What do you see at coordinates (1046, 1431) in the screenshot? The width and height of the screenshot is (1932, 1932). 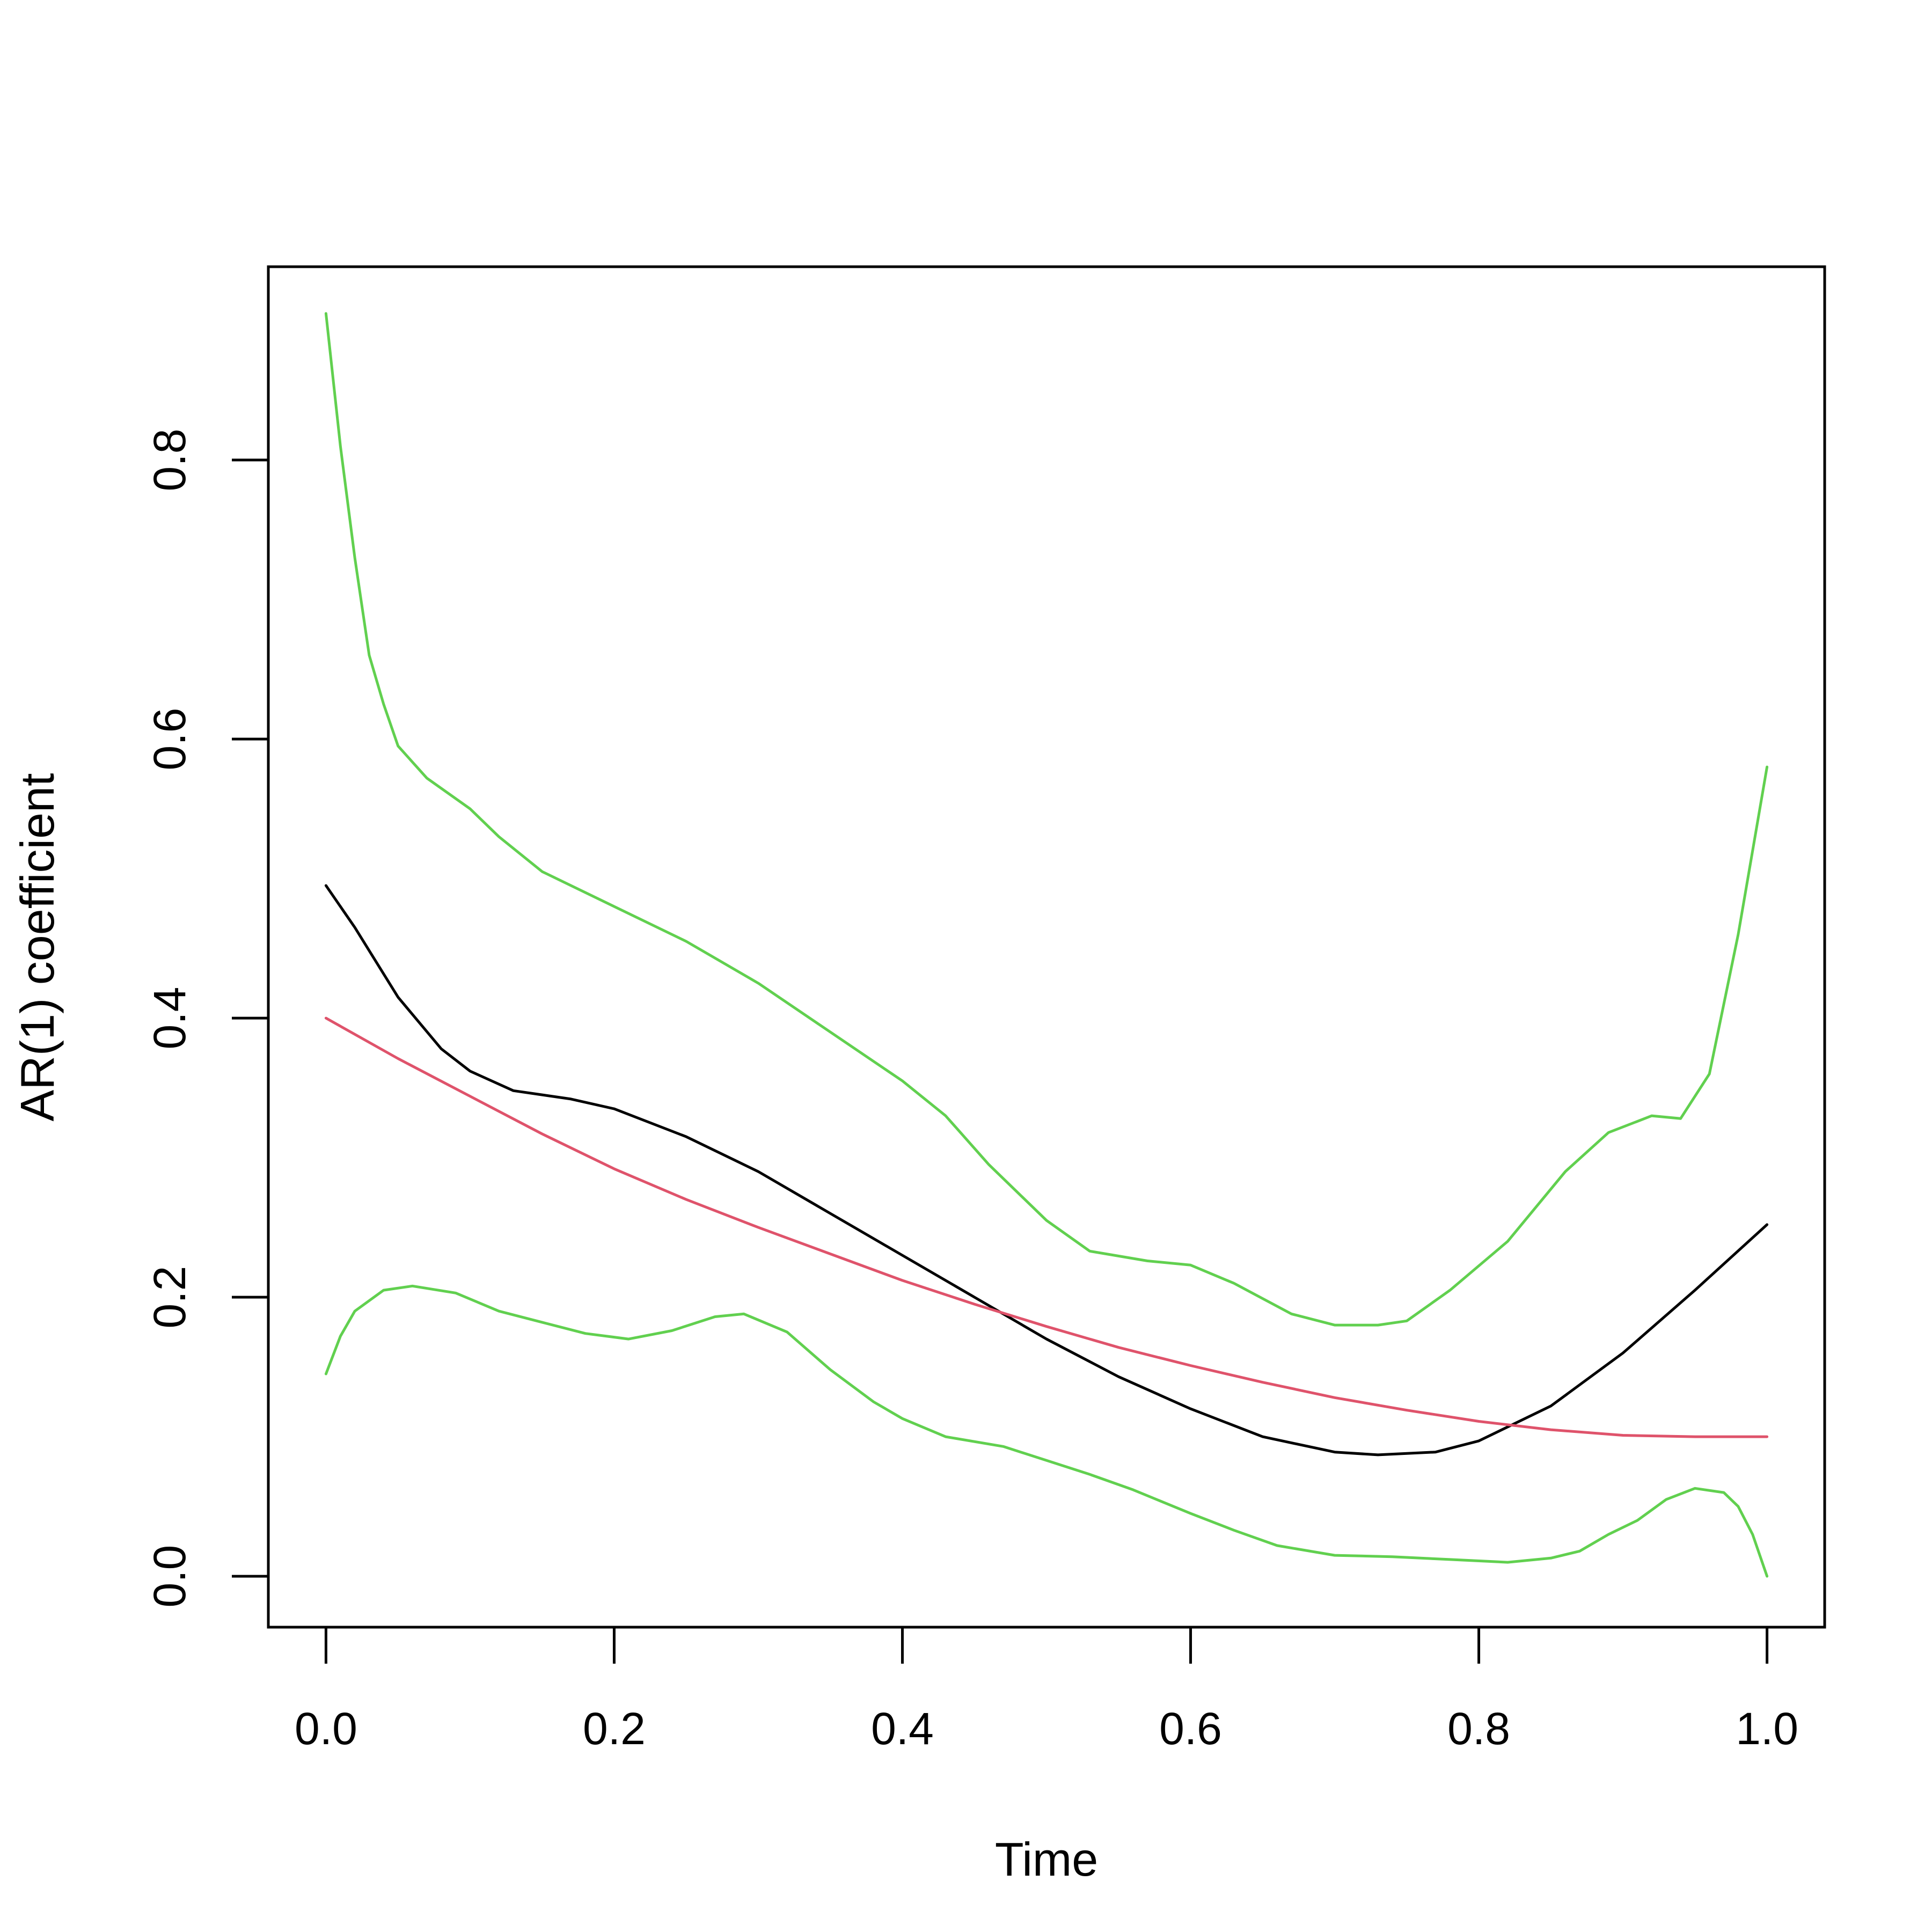 I see `series-line` at bounding box center [1046, 1431].